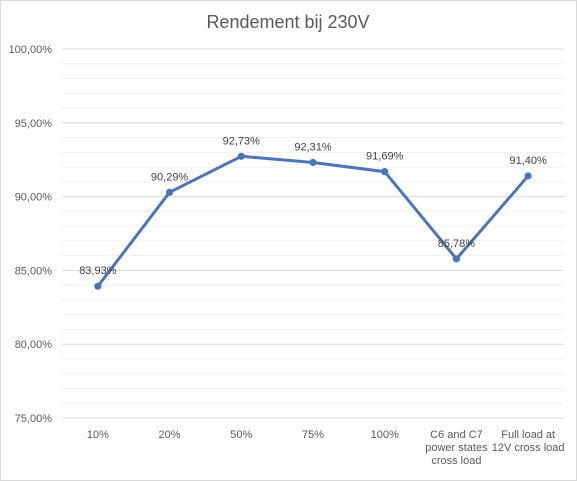 The width and height of the screenshot is (577, 481). Describe the element at coordinates (34, 419) in the screenshot. I see `y-tick-label: 75,00%` at that location.